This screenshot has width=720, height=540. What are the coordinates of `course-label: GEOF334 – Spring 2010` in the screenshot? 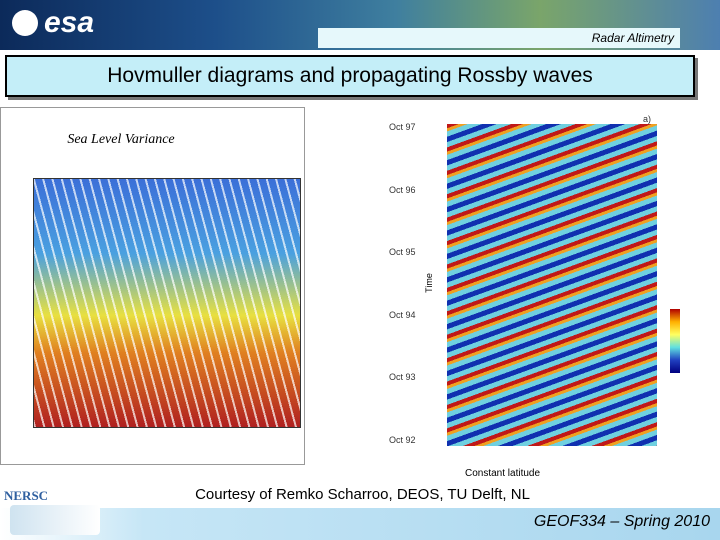 It's located at (621, 521).